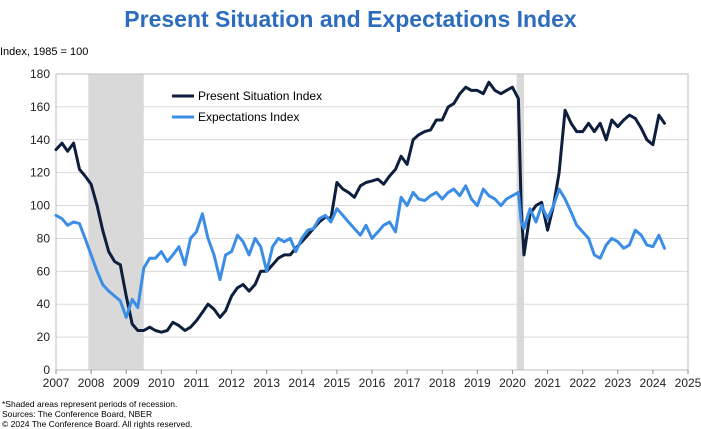  What do you see at coordinates (44, 238) in the screenshot?
I see `y-tick-label-80: 80` at bounding box center [44, 238].